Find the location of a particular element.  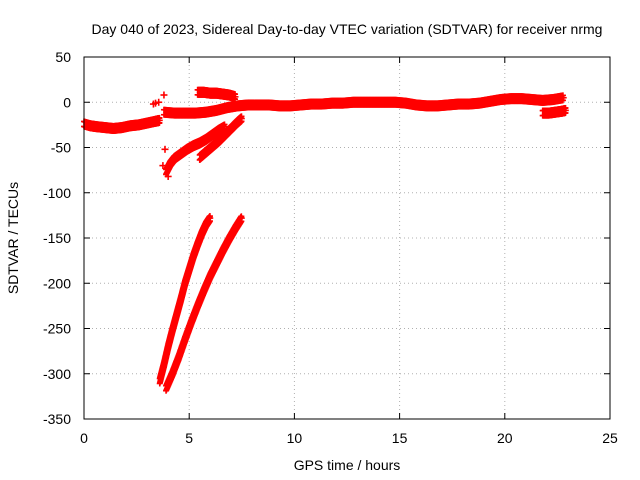

x-tick-label: 0 is located at coordinates (84, 438).